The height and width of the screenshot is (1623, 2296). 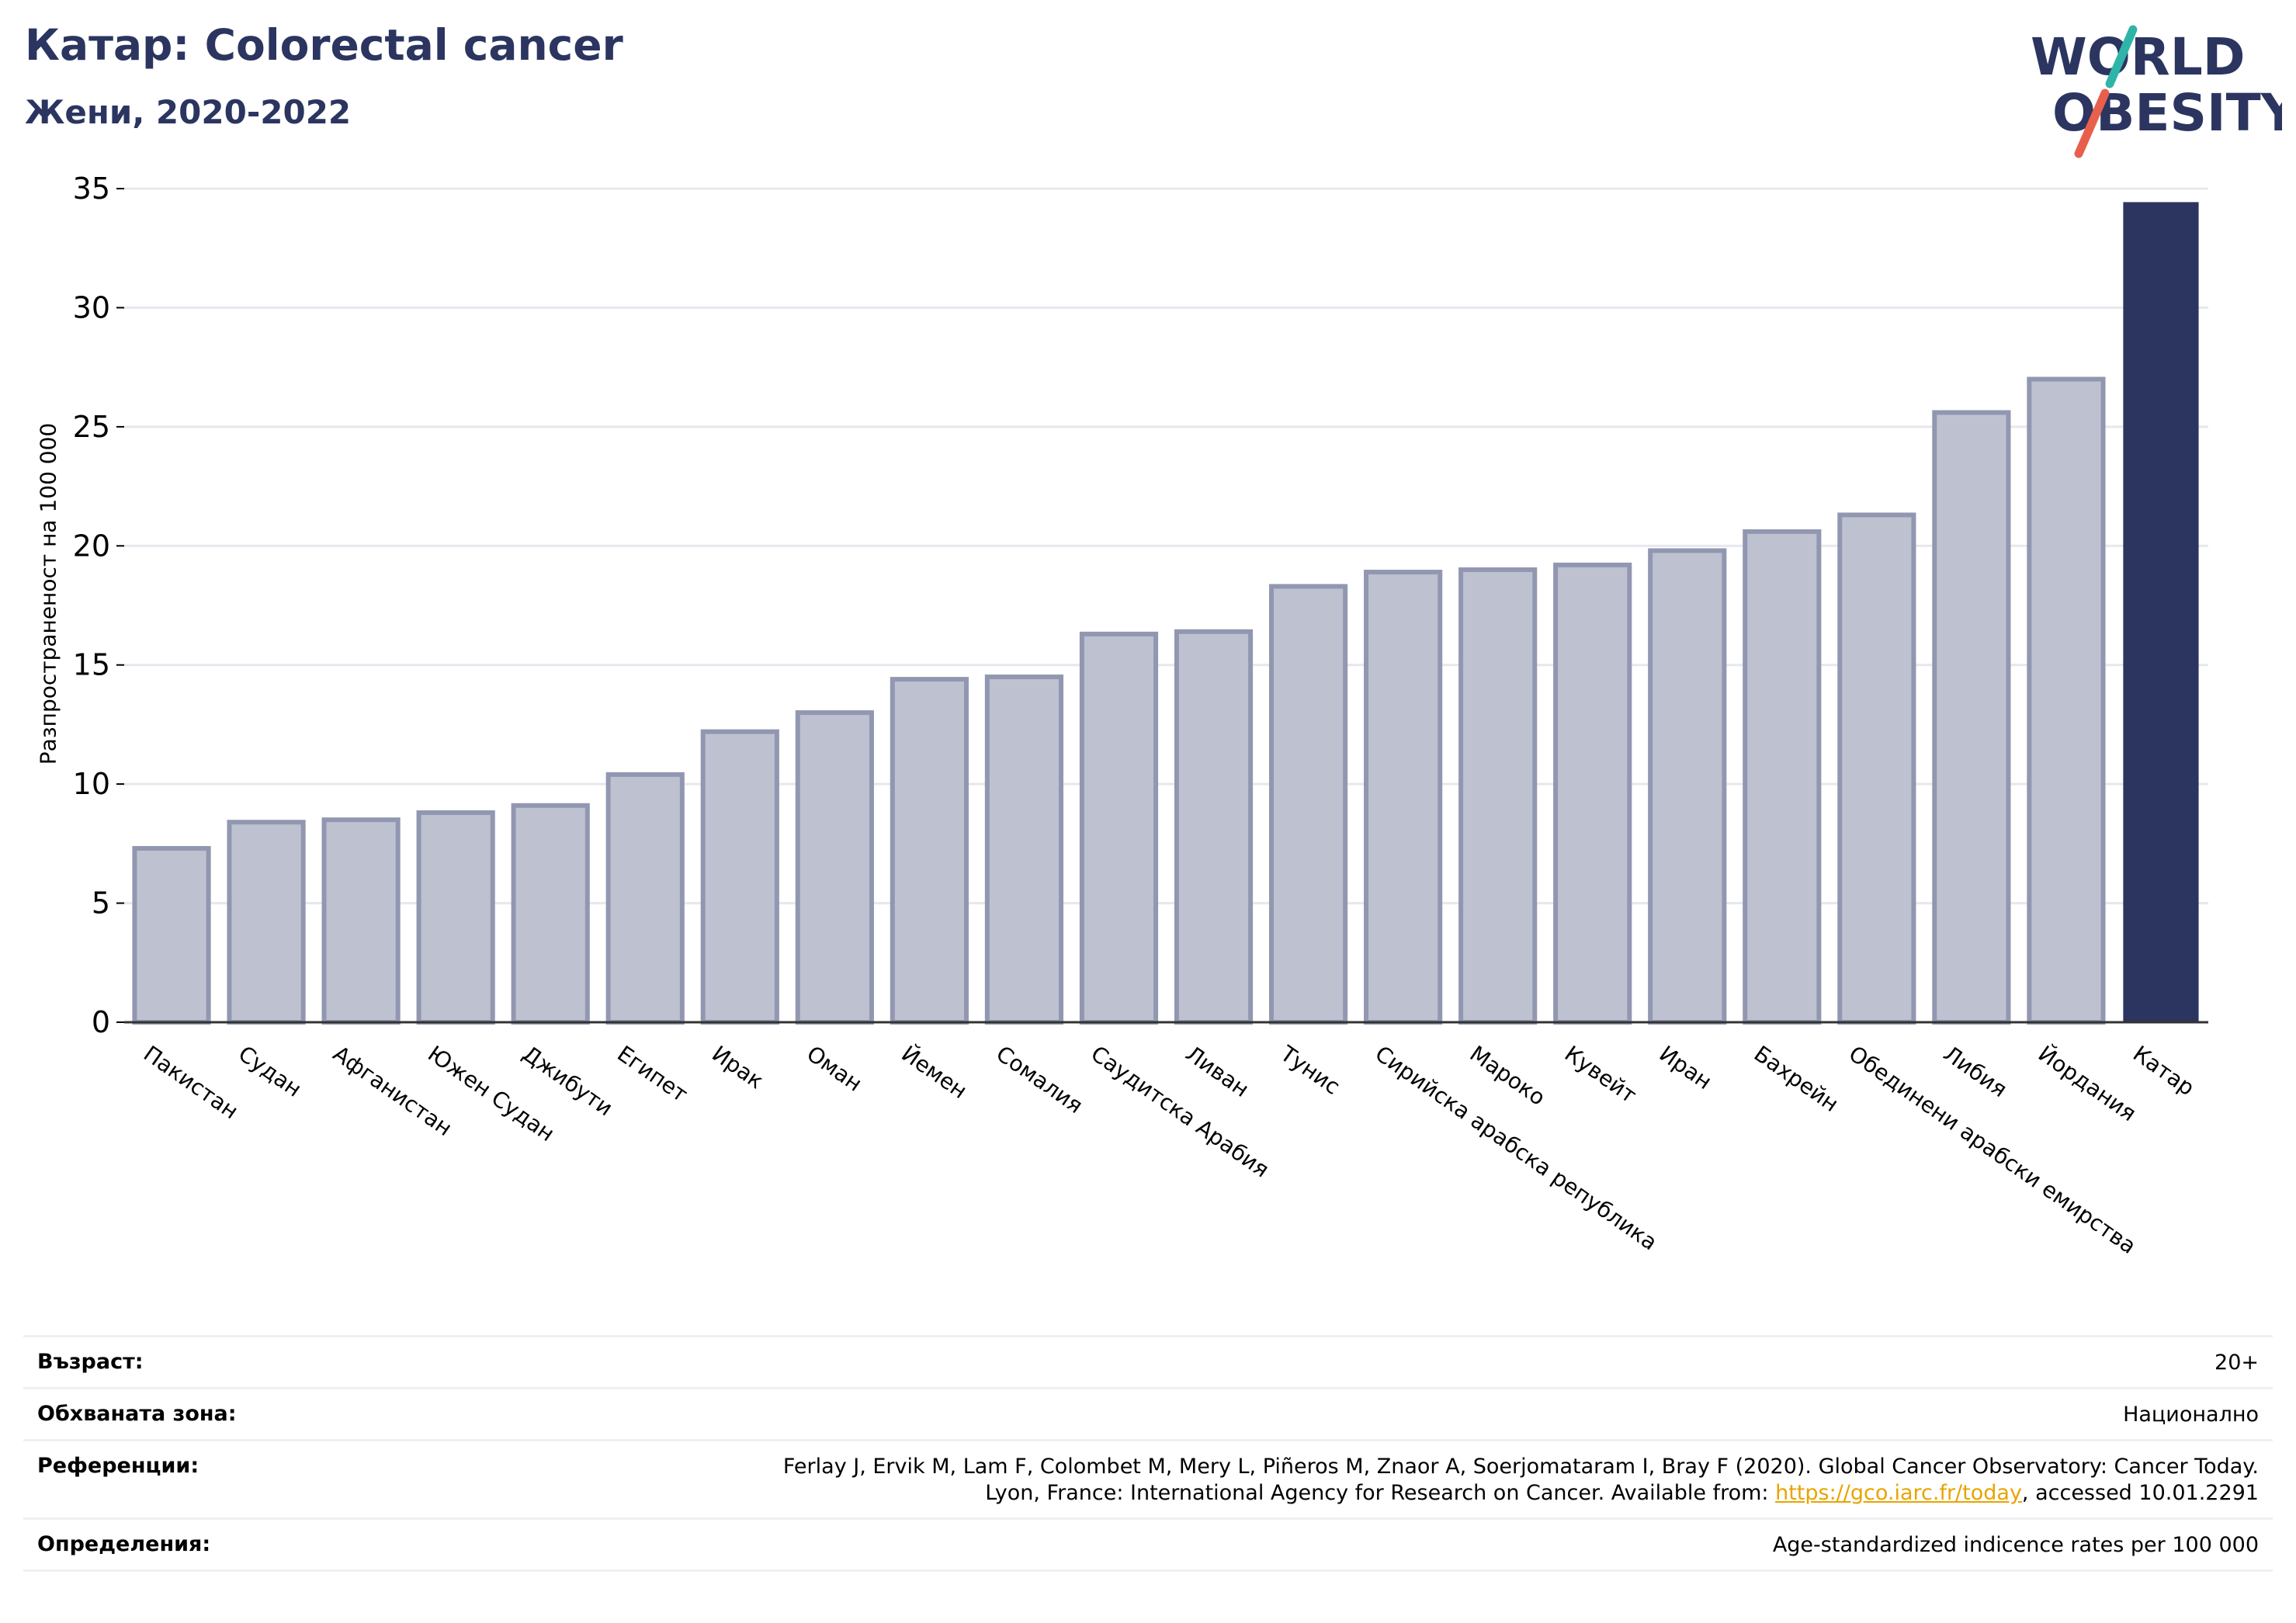 What do you see at coordinates (1507, 1076) in the screenshot?
I see `x-tick-label: Мароко` at bounding box center [1507, 1076].